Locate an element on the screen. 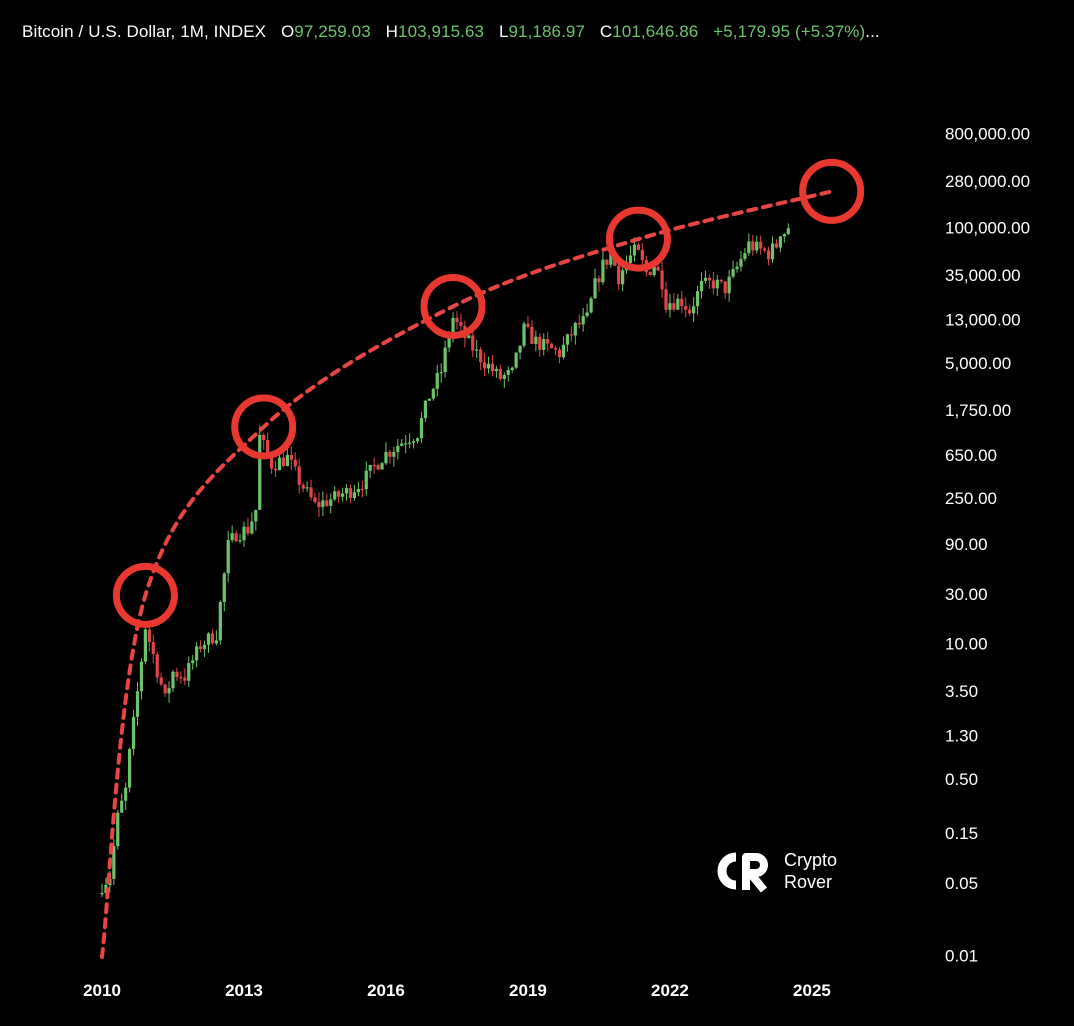  crypto-rover-logo-icon is located at coordinates (742, 872).